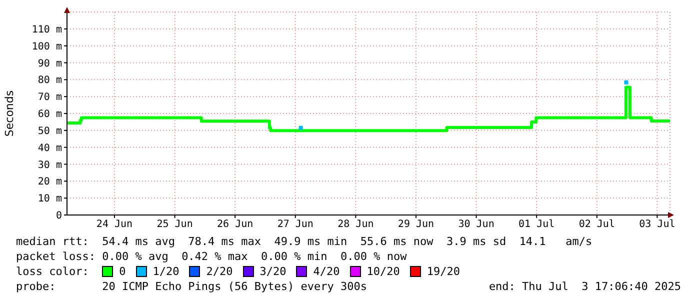 The image size is (697, 297). I want to click on text: end: Thu Jul 3 17:06:40 2025, so click(584, 286).